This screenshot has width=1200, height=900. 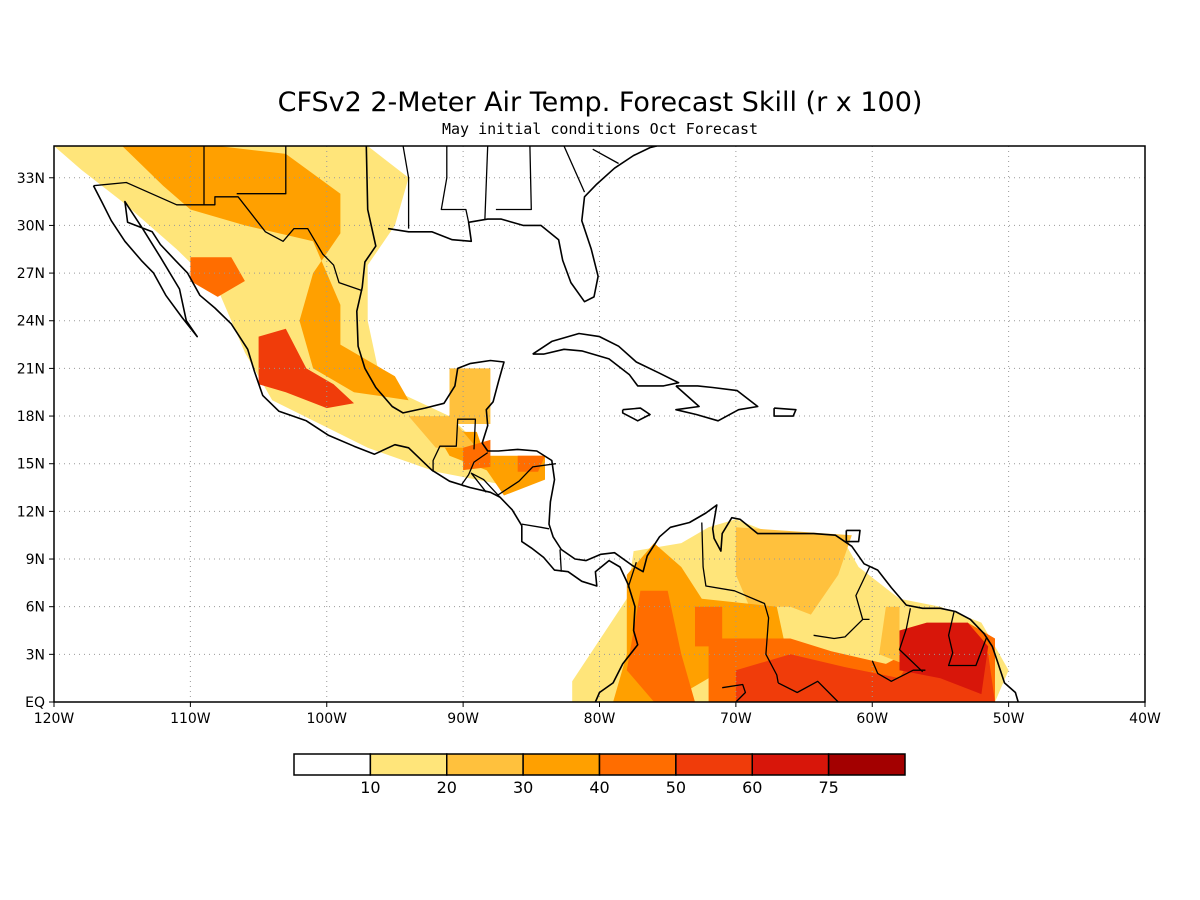 I want to click on y-tick-label: 18N, so click(x=31, y=417).